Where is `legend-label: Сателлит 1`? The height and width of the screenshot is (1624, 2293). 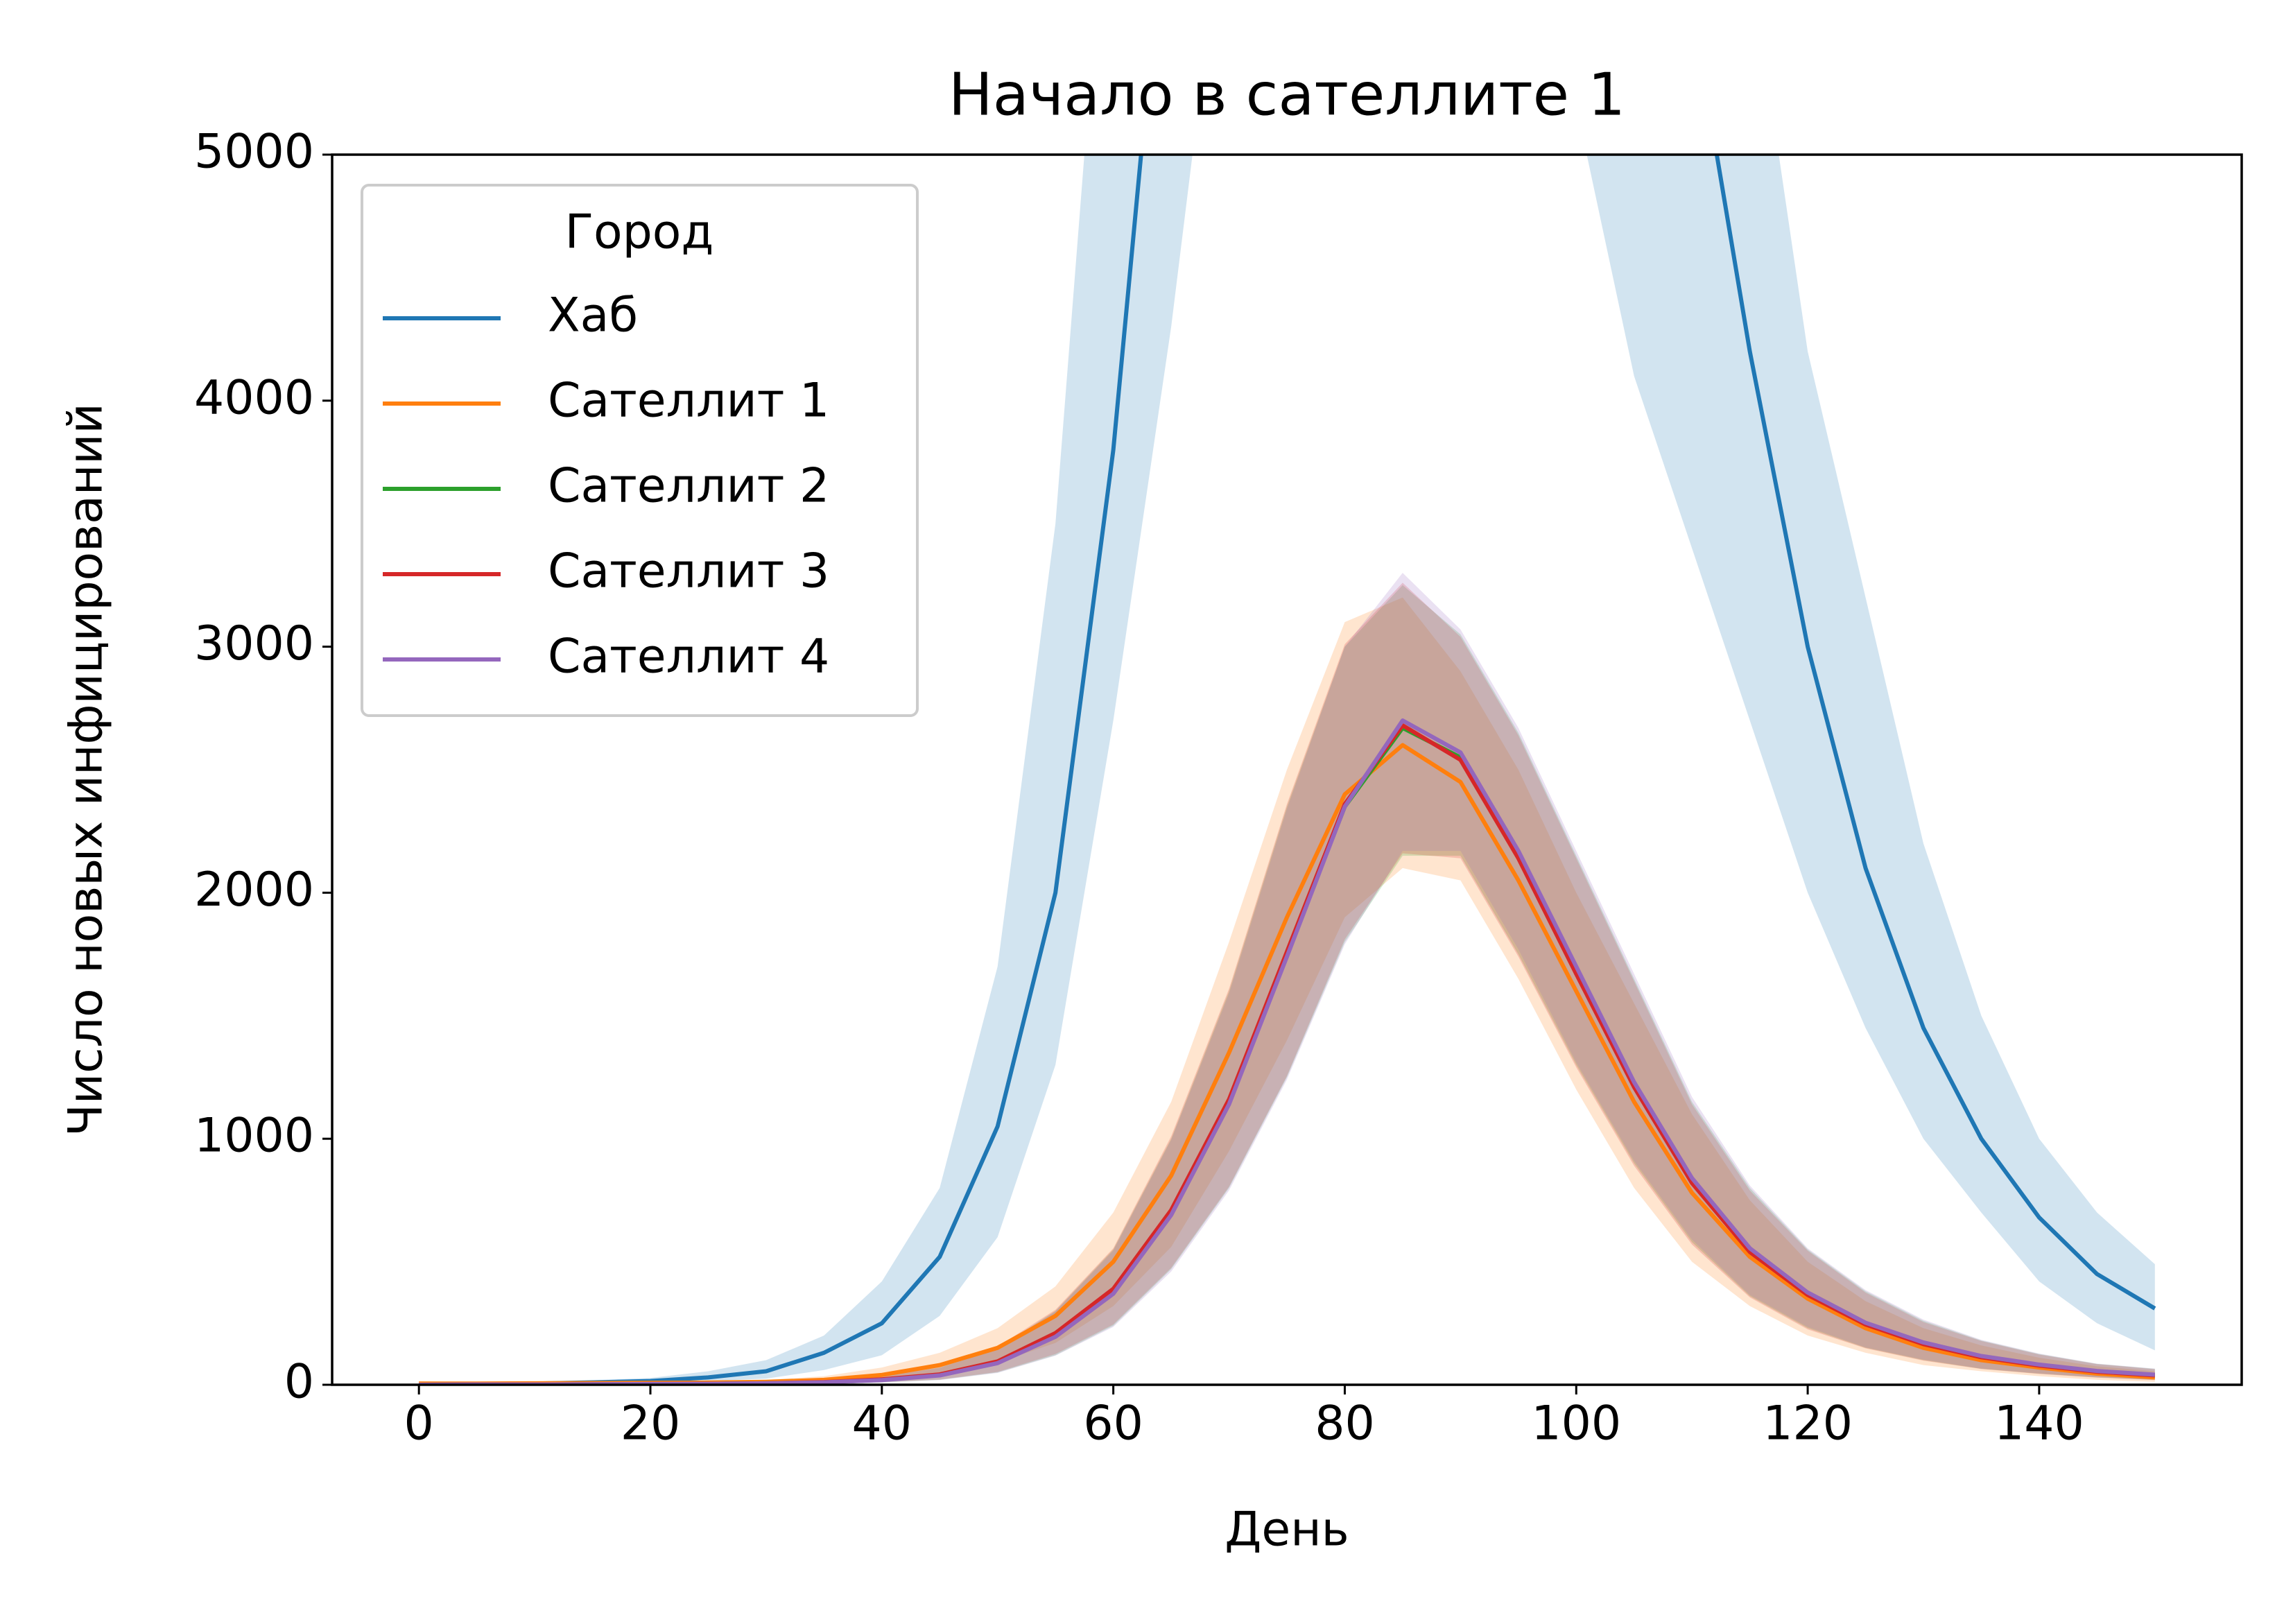
legend-label: Сателлит 1 is located at coordinates (688, 402).